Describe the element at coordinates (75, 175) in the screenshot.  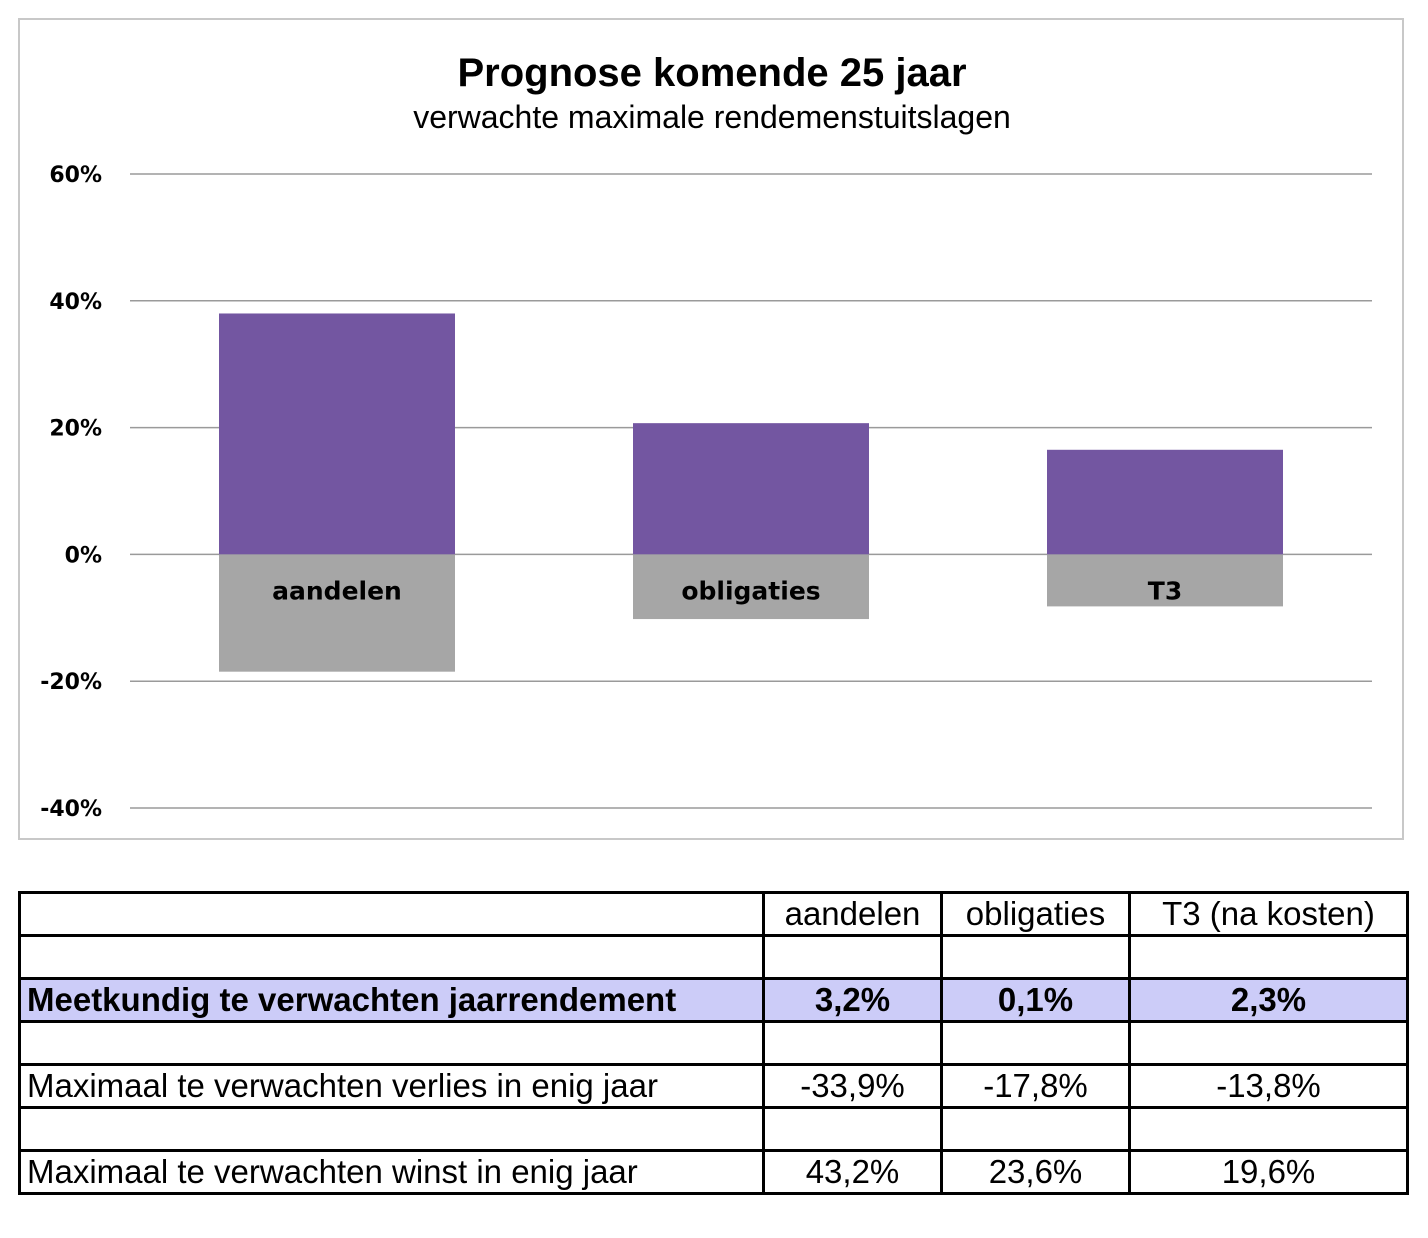
I see `y-tick-label: 60%` at that location.